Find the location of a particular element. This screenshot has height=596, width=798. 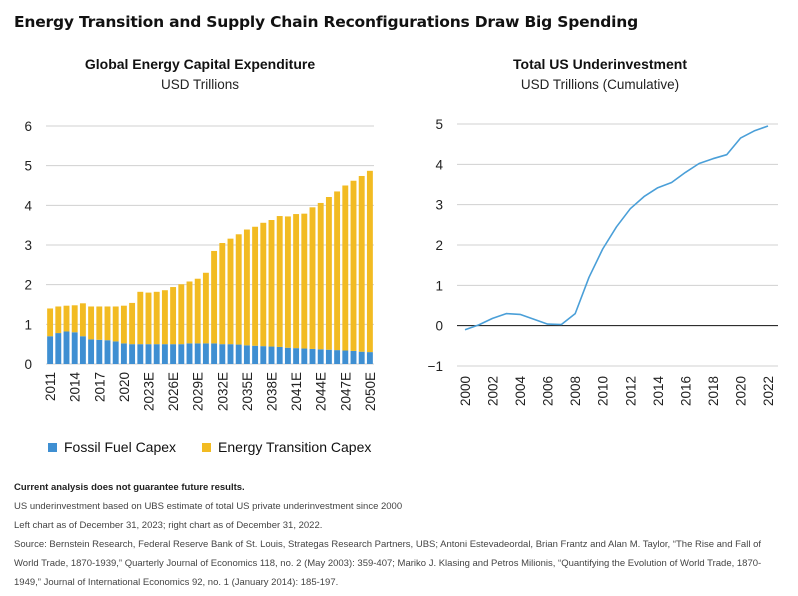

right-y-tick-label: 3 is located at coordinates (439, 205).